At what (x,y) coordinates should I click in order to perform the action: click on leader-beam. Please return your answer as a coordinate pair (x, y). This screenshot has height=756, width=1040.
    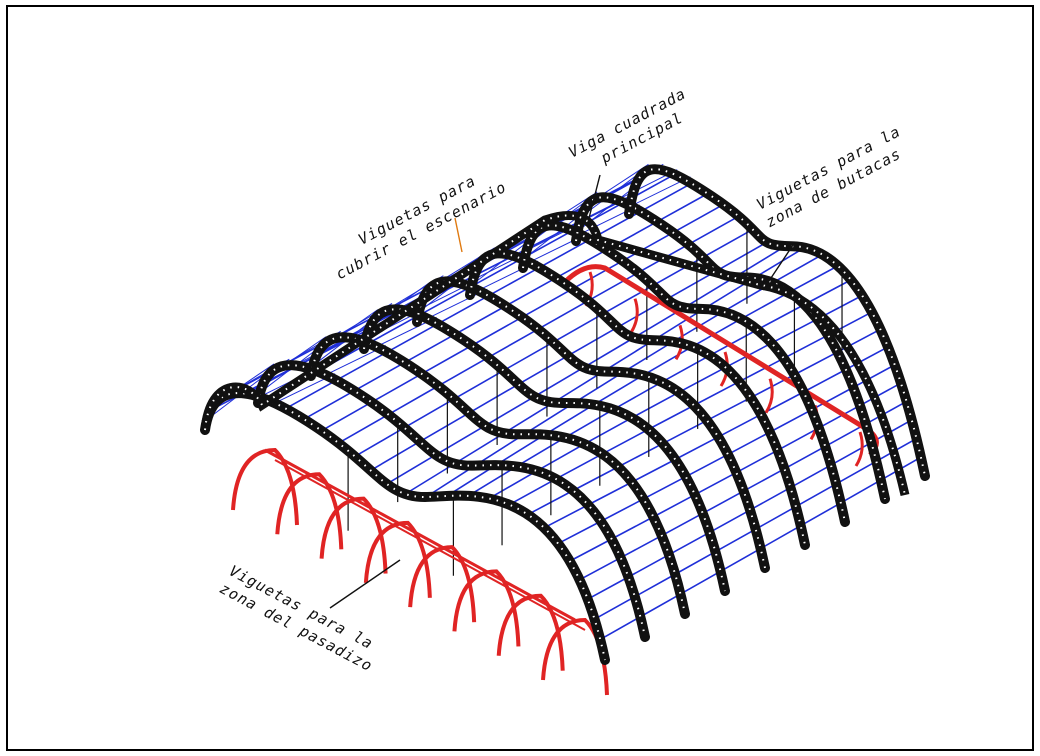
    Looking at the image, I should click on (594, 198).